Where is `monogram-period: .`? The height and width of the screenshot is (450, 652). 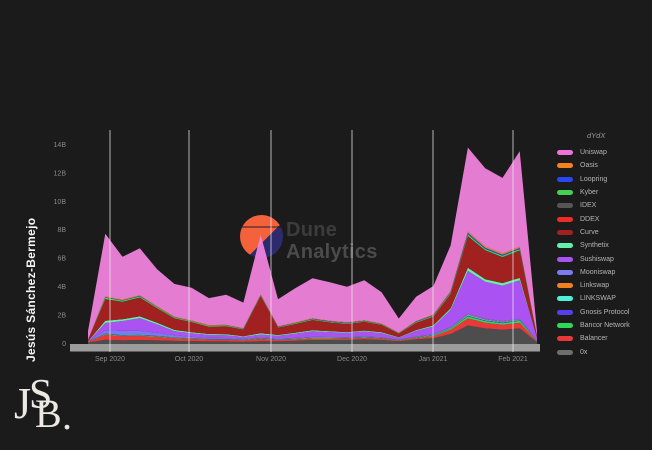
monogram-period: . is located at coordinates (67, 415).